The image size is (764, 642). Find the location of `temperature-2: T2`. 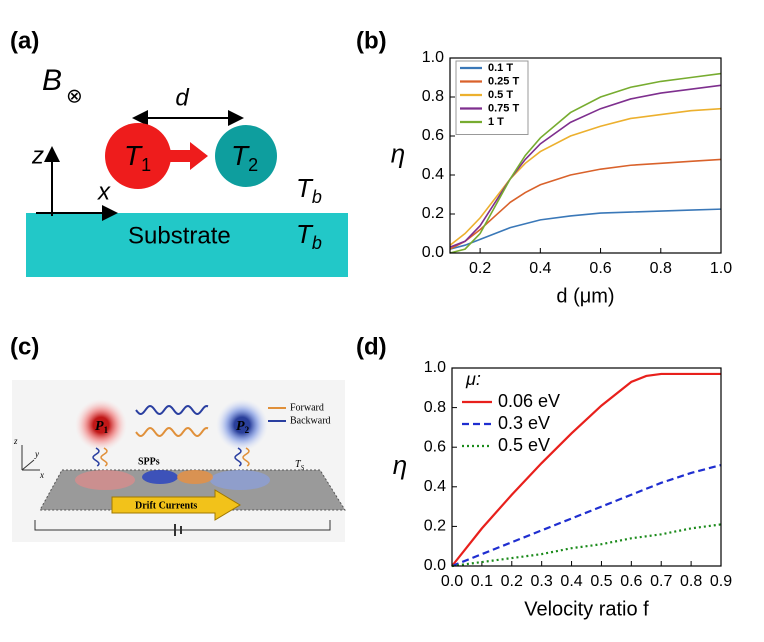

temperature-2: T2 is located at coordinates (244, 157).